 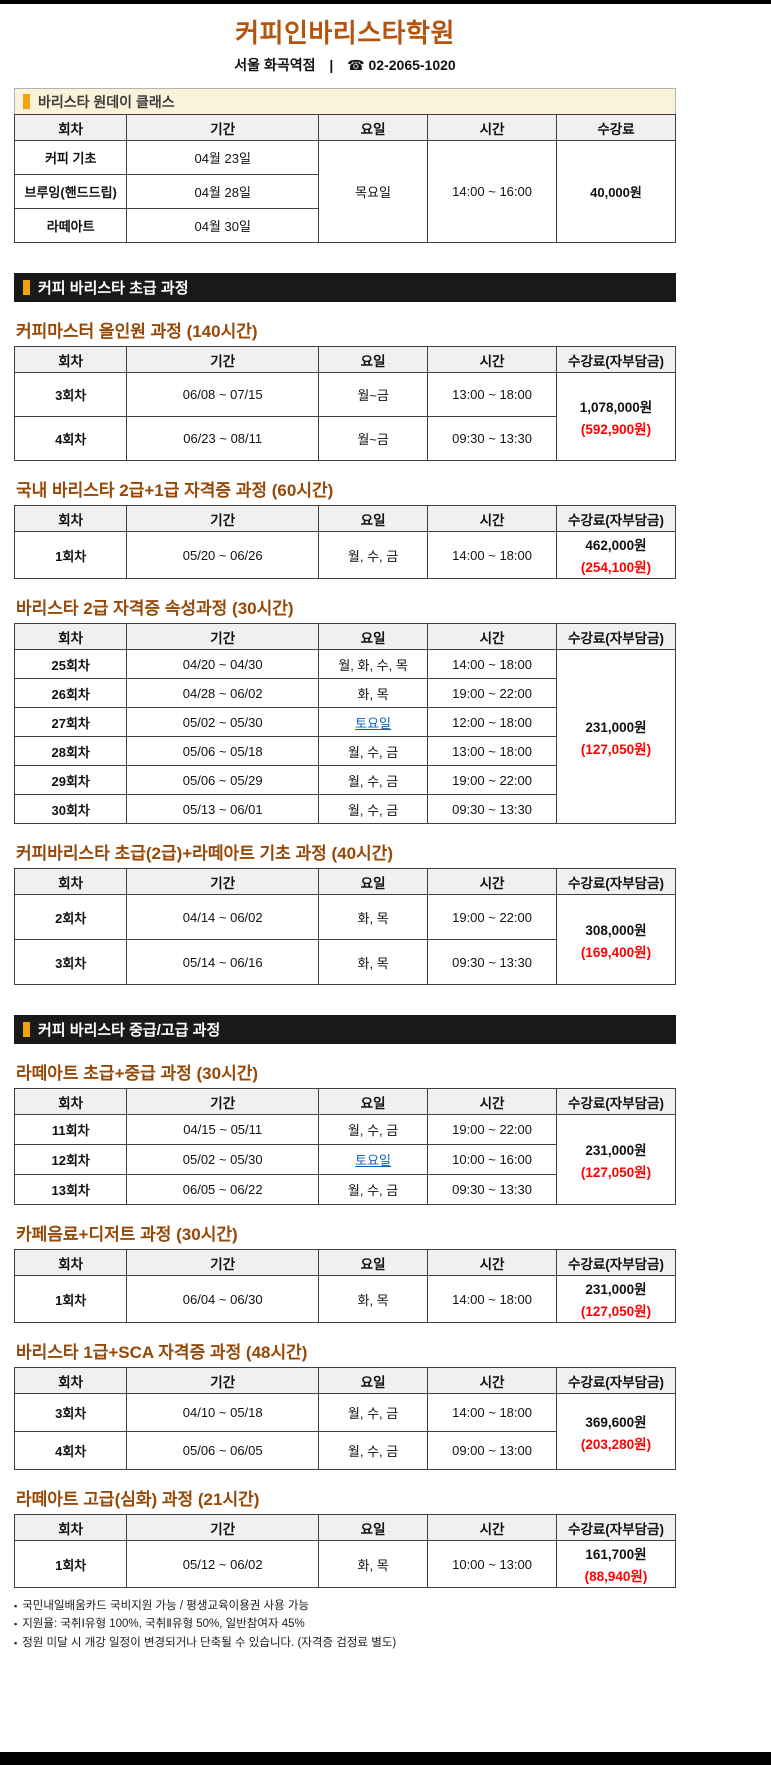 I want to click on course-row: 13회차 06/05 ~ 06/22 월, 수, 금 09:30 ~ 13:30, so click(x=344, y=1189).